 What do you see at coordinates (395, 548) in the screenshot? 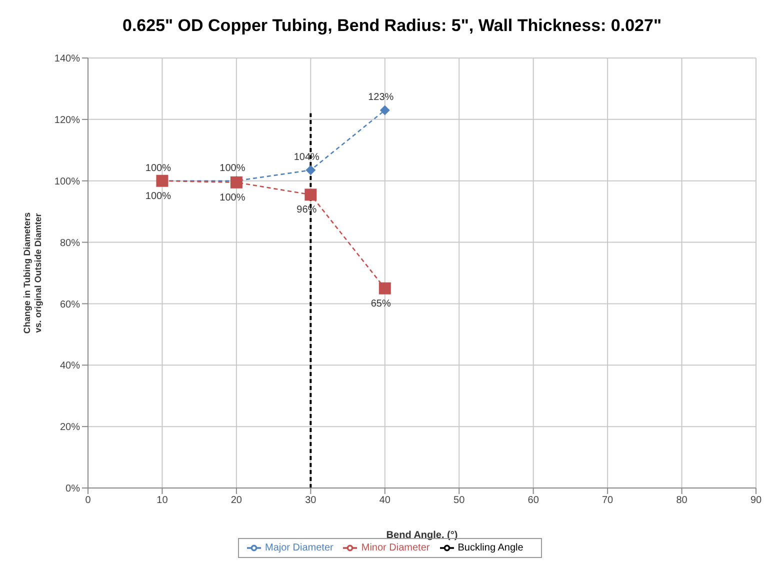
I see `legend-label: Minor Diameter` at bounding box center [395, 548].